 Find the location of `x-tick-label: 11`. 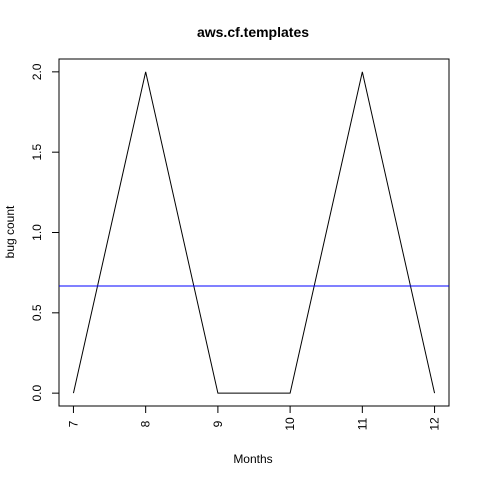

x-tick-label: 11 is located at coordinates (362, 423).